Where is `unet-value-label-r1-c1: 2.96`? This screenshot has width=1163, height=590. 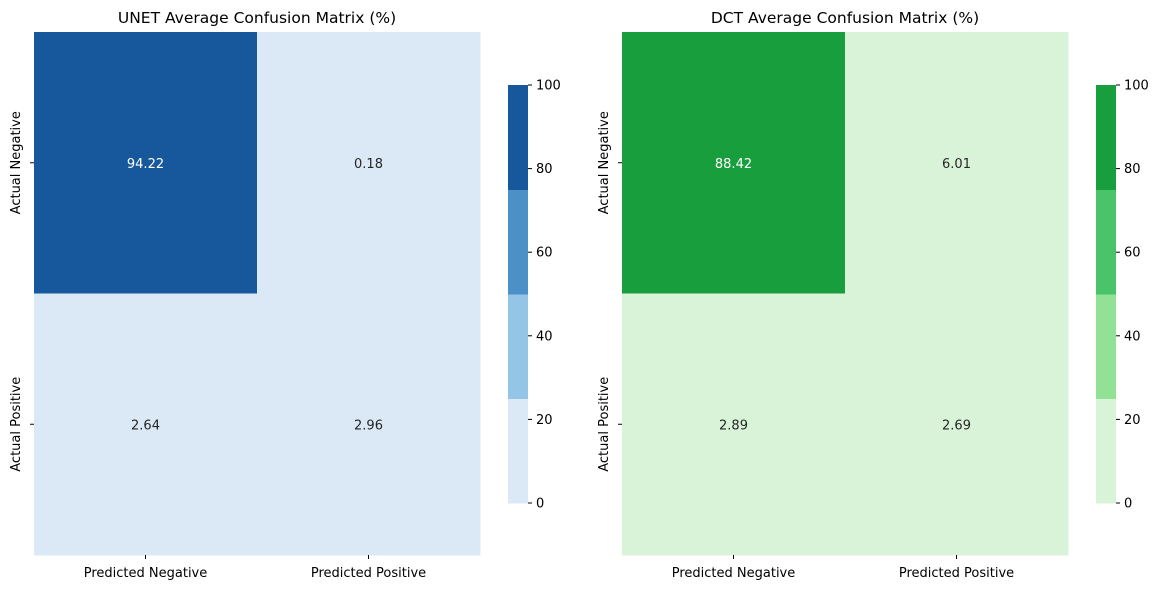 unet-value-label-r1-c1: 2.96 is located at coordinates (368, 425).